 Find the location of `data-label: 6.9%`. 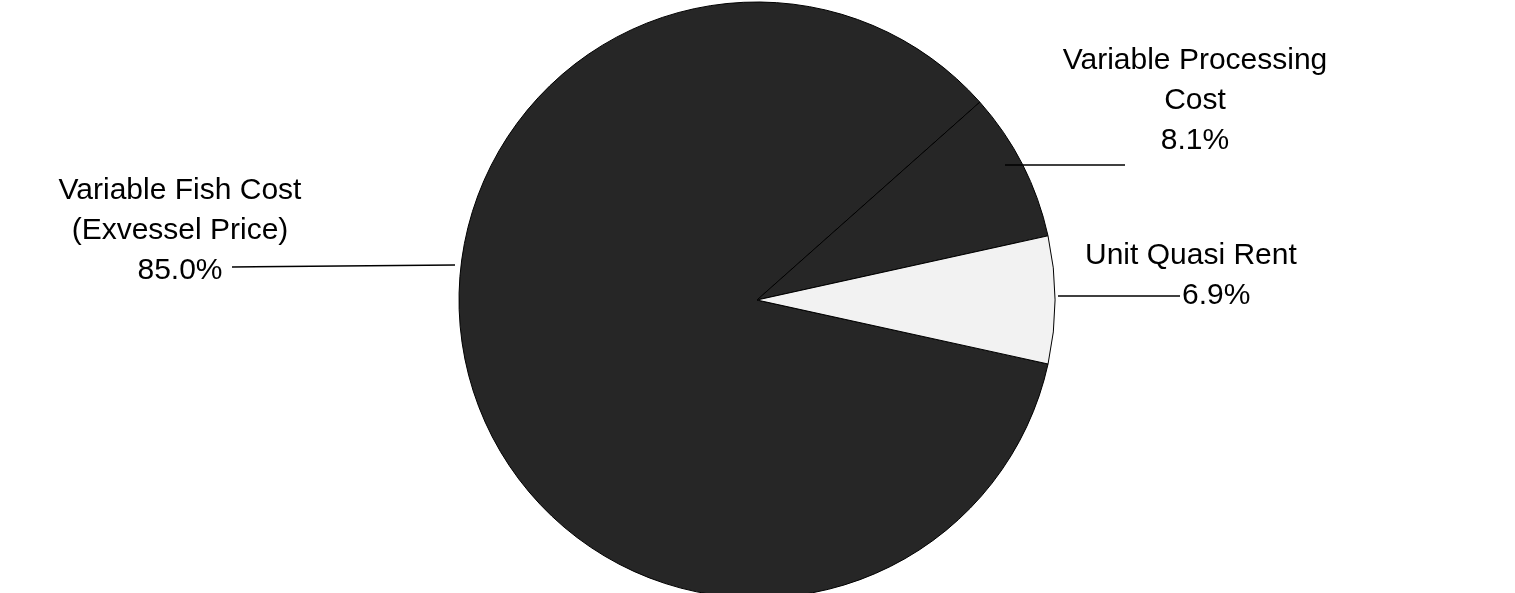

data-label: 6.9% is located at coordinates (1216, 293).